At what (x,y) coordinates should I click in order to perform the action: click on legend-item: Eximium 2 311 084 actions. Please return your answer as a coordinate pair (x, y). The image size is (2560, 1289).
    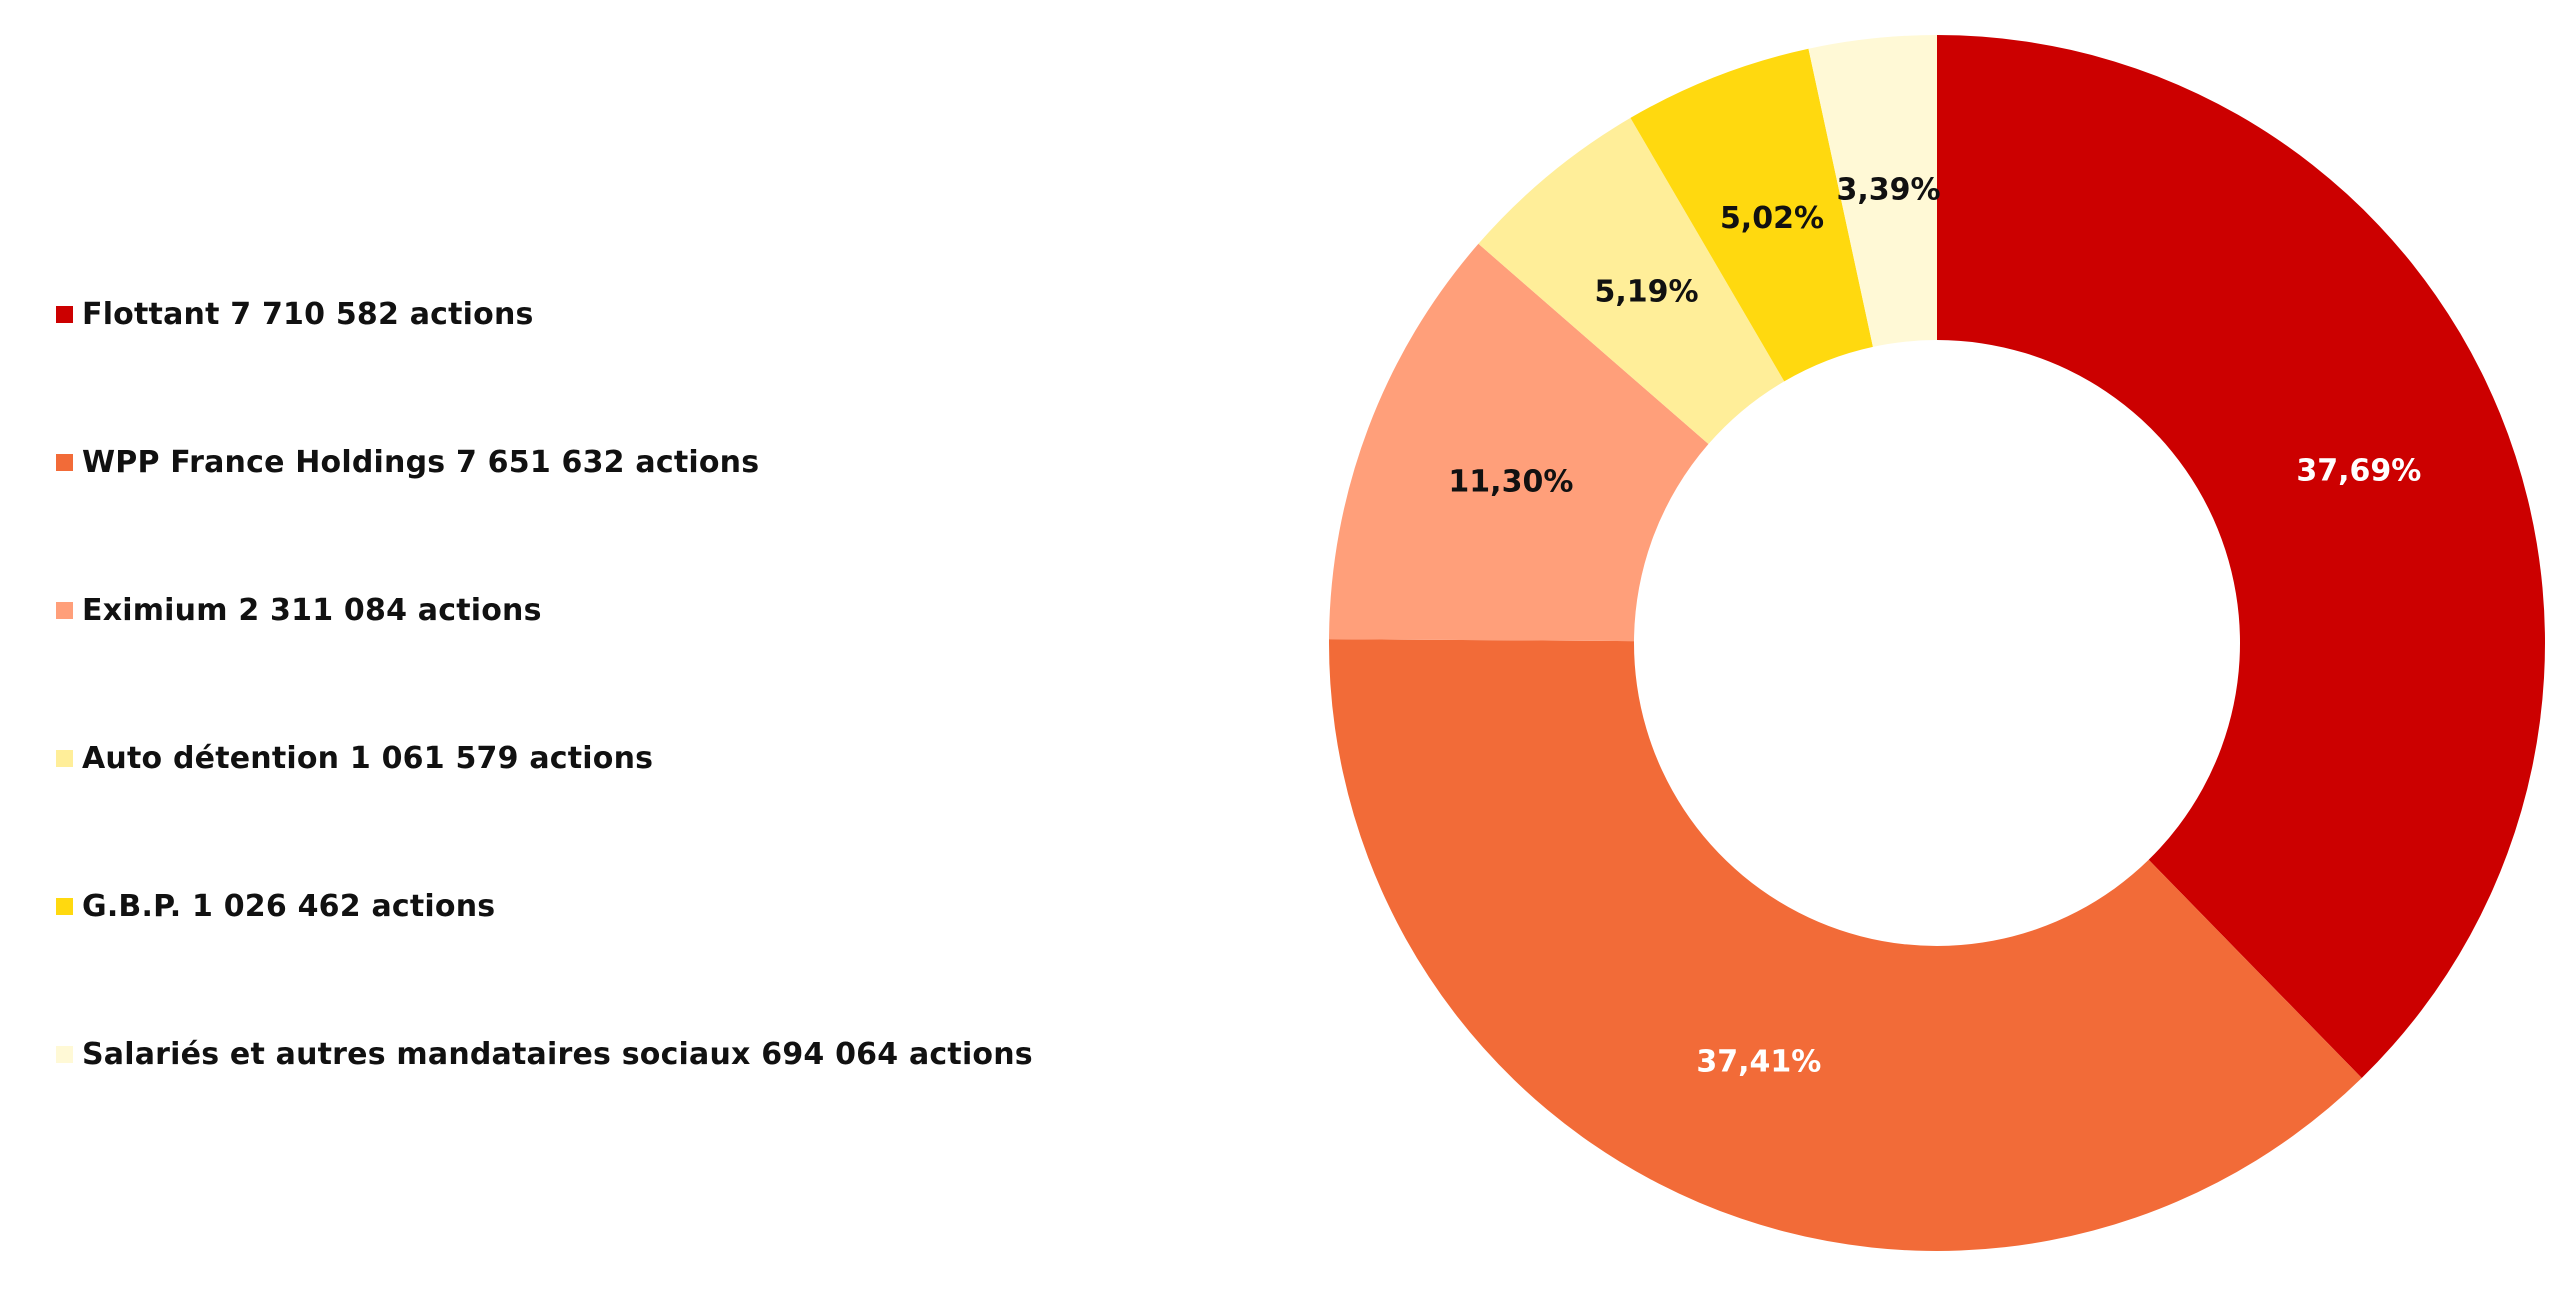
    Looking at the image, I should click on (299, 610).